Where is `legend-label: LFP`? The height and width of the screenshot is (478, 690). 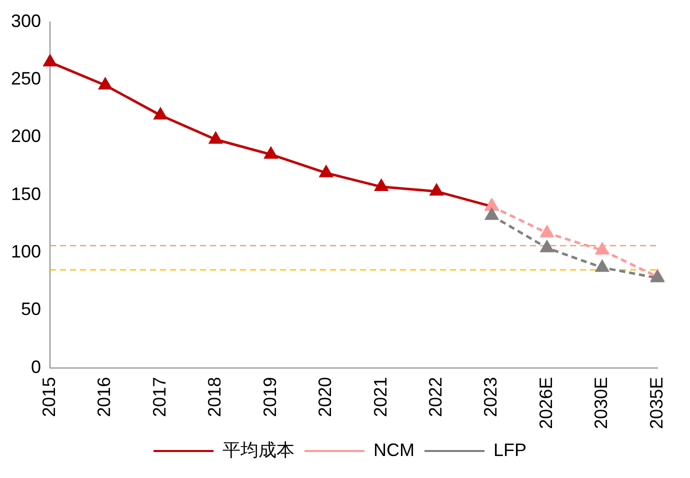
legend-label: LFP is located at coordinates (510, 450).